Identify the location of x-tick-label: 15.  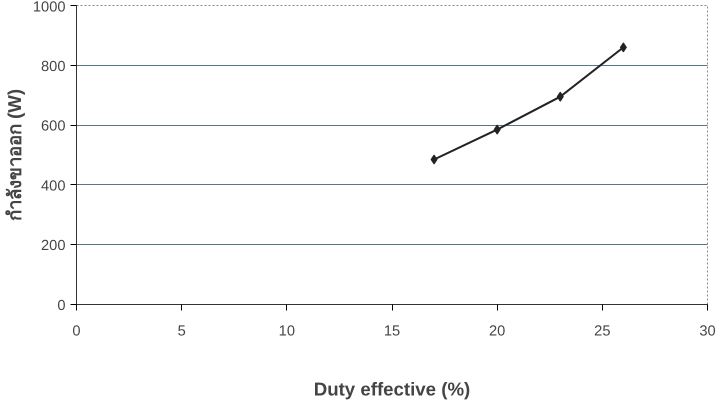
(392, 332).